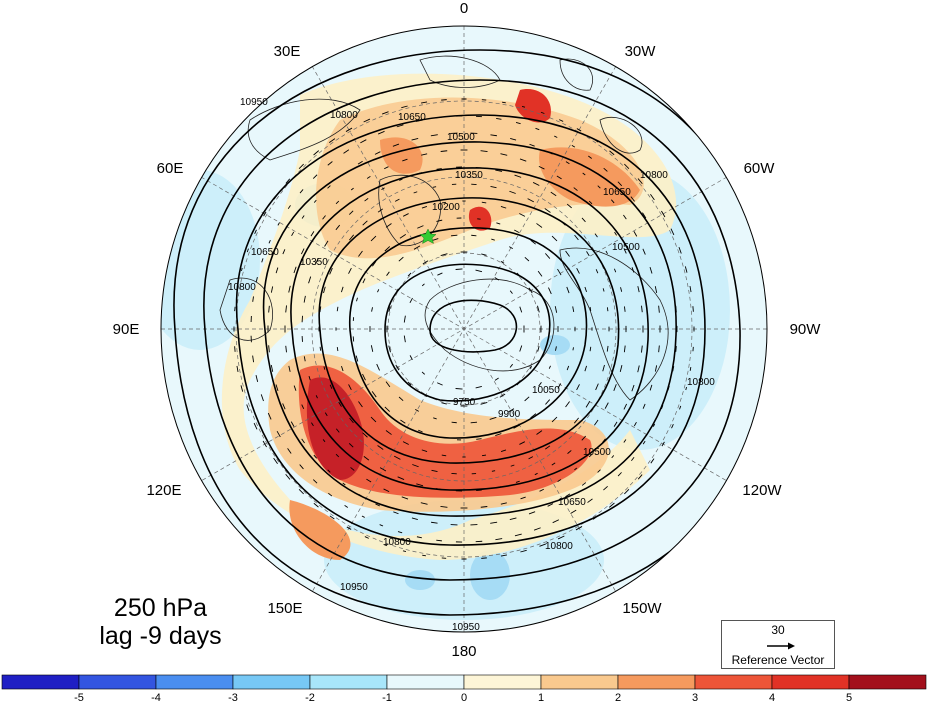 Image resolution: width=928 pixels, height=702 pixels. What do you see at coordinates (163, 490) in the screenshot?
I see `lon-label-120e: 120E` at bounding box center [163, 490].